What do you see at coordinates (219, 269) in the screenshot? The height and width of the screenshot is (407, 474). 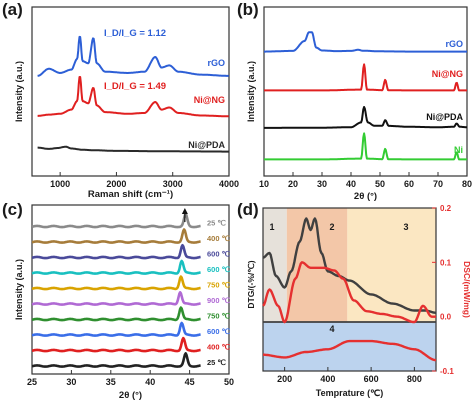 I see `panel-c-series-label-3: 600 ℃` at bounding box center [219, 269].